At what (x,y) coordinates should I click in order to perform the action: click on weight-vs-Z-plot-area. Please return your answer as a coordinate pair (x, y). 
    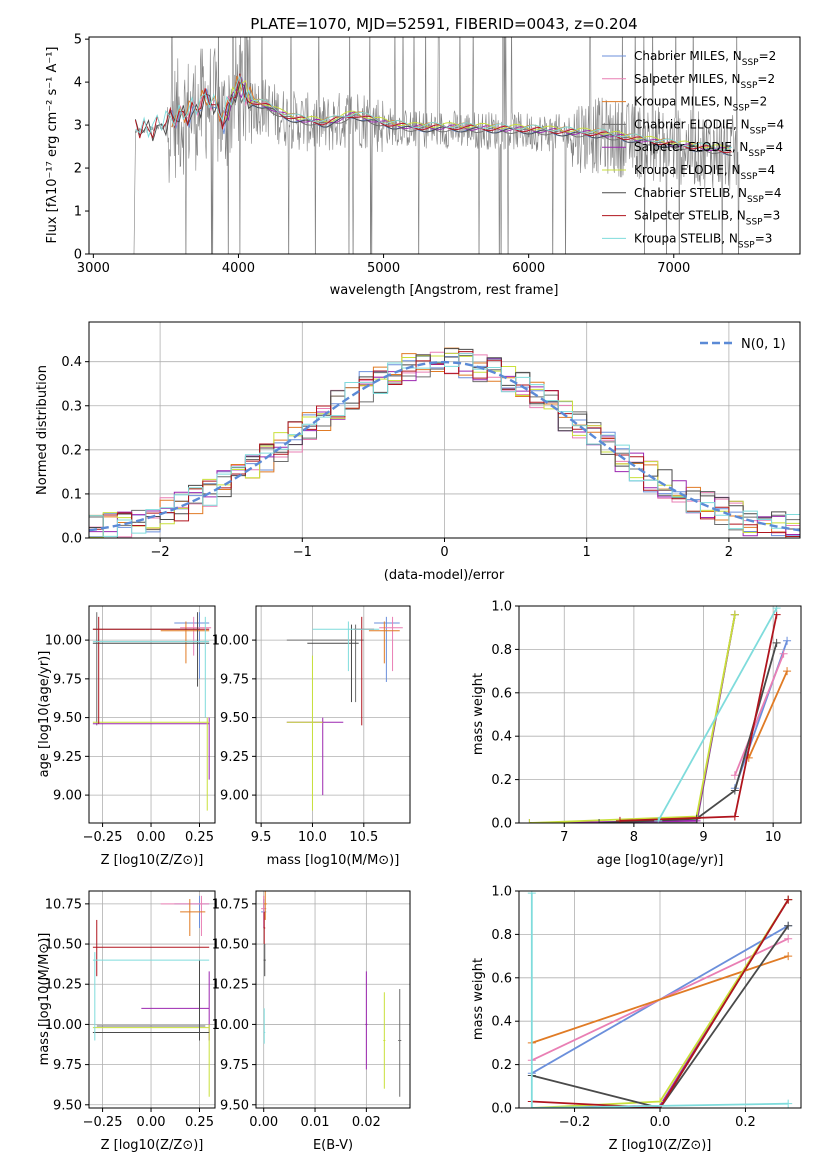
    Looking at the image, I should click on (660, 999).